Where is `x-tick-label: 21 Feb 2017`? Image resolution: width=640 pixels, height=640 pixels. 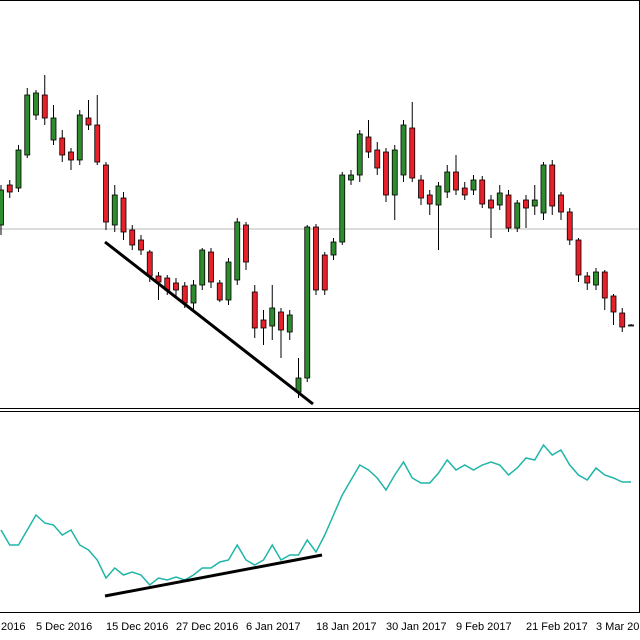
x-tick-label: 21 Feb 2017 is located at coordinates (557, 627).